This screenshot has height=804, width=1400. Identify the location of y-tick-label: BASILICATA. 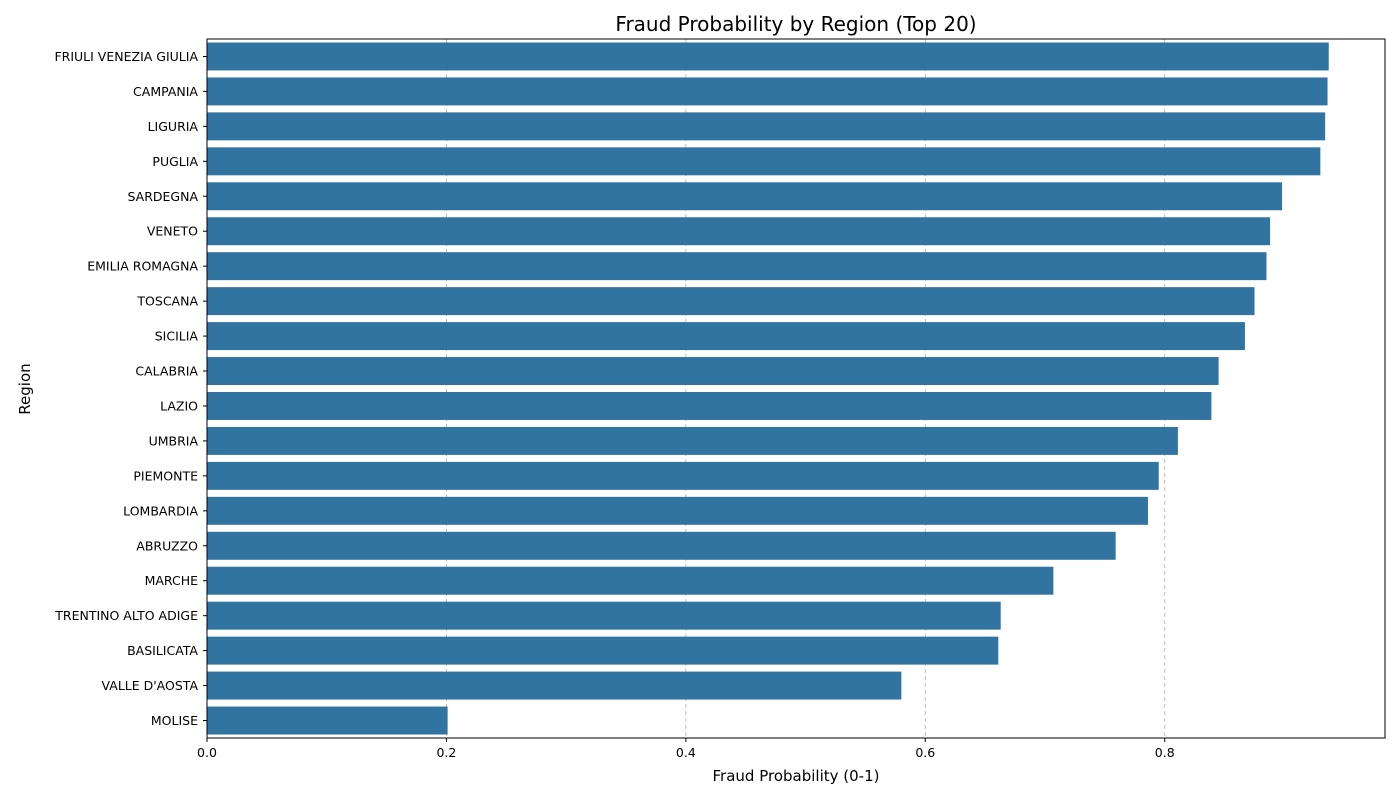
(162, 650).